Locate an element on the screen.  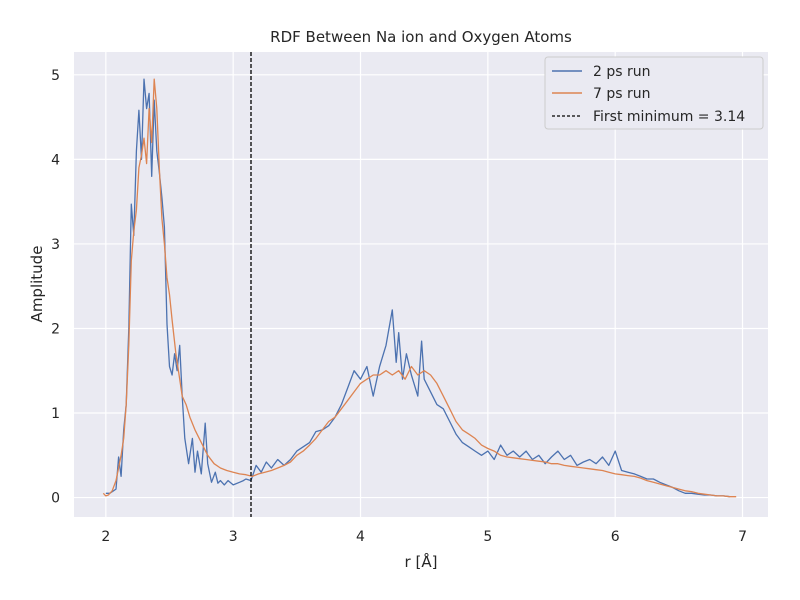
legend: 2 ps run 7 ps run First minimum = 3.14 is located at coordinates (654, 93).